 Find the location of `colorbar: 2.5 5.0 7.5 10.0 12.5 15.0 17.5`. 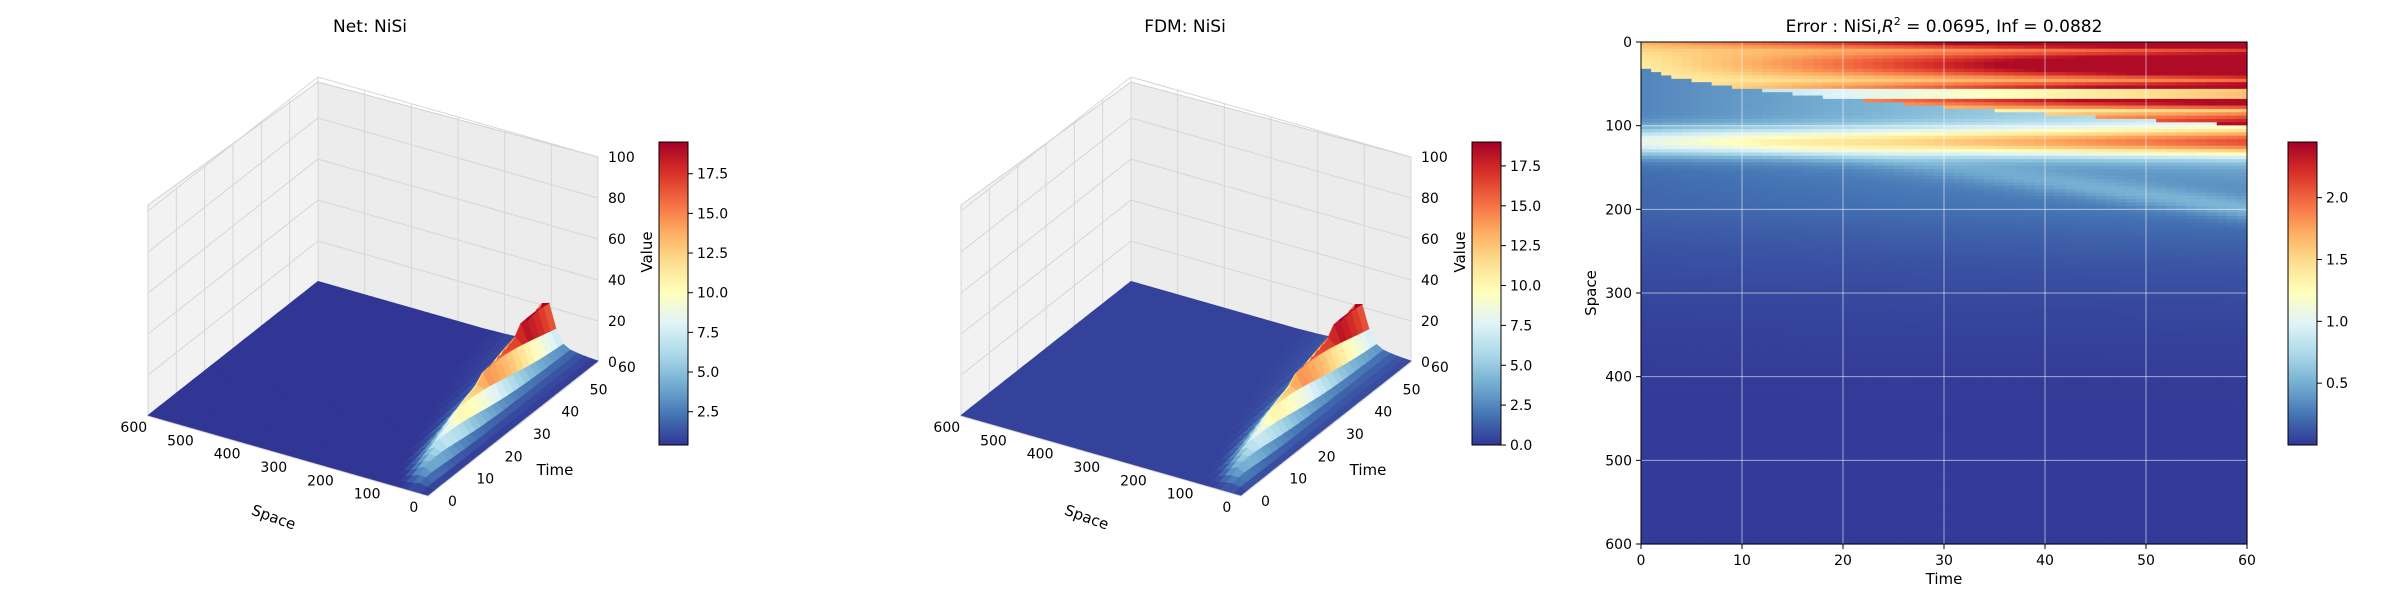

colorbar: 2.5 5.0 7.5 10.0 12.5 15.0 17.5 is located at coordinates (693, 293).